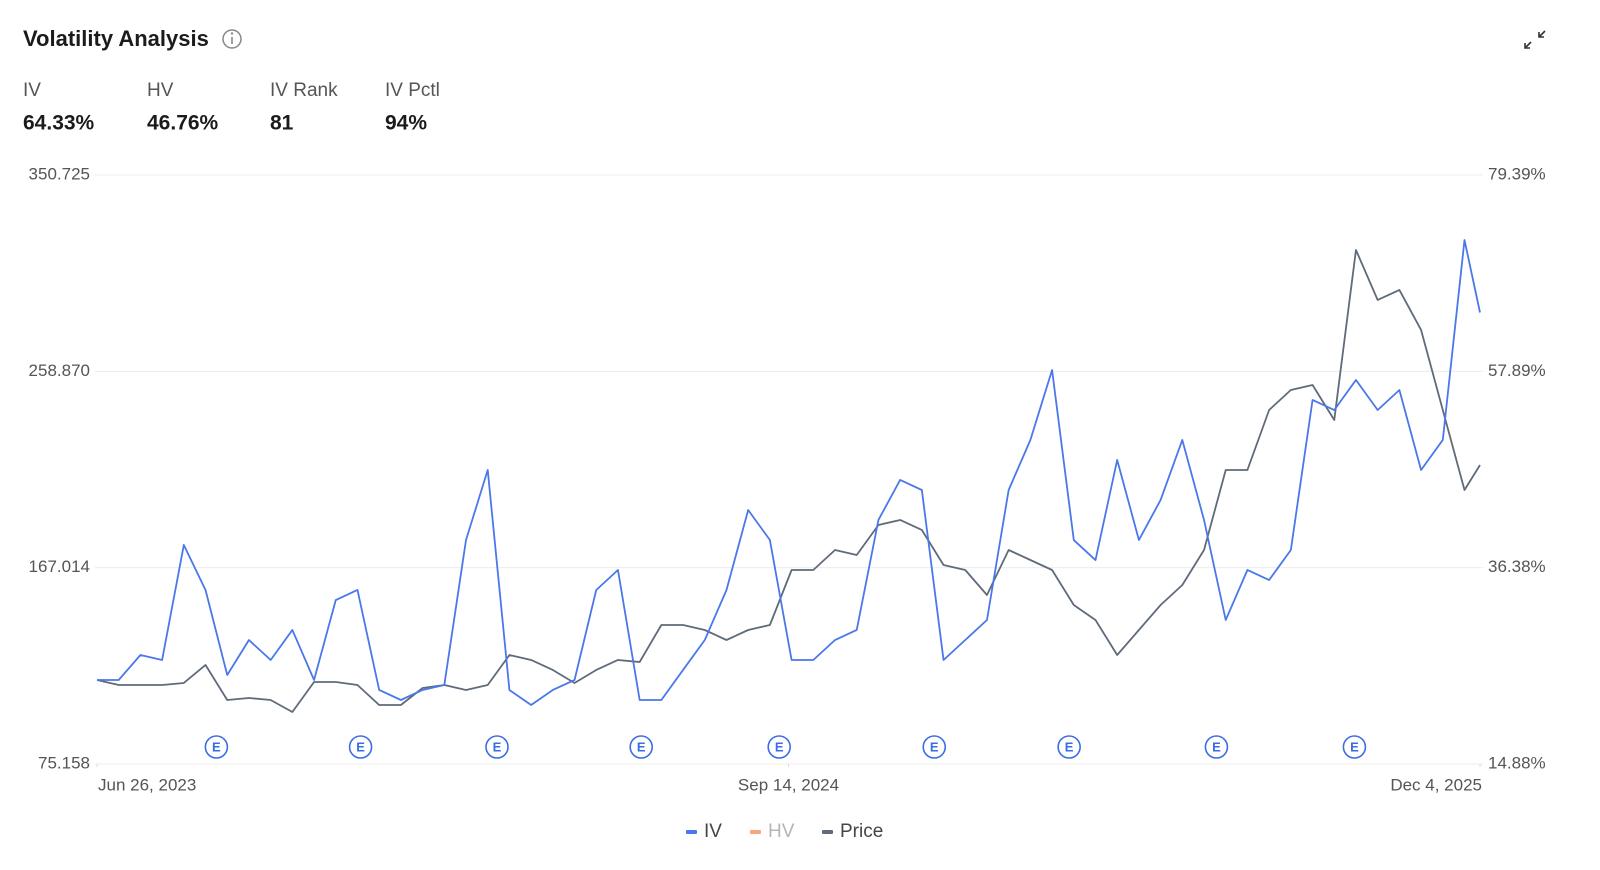 This screenshot has height=870, width=1600. What do you see at coordinates (1436, 784) in the screenshot?
I see `x-tick-label: Dec 4, 2025` at bounding box center [1436, 784].